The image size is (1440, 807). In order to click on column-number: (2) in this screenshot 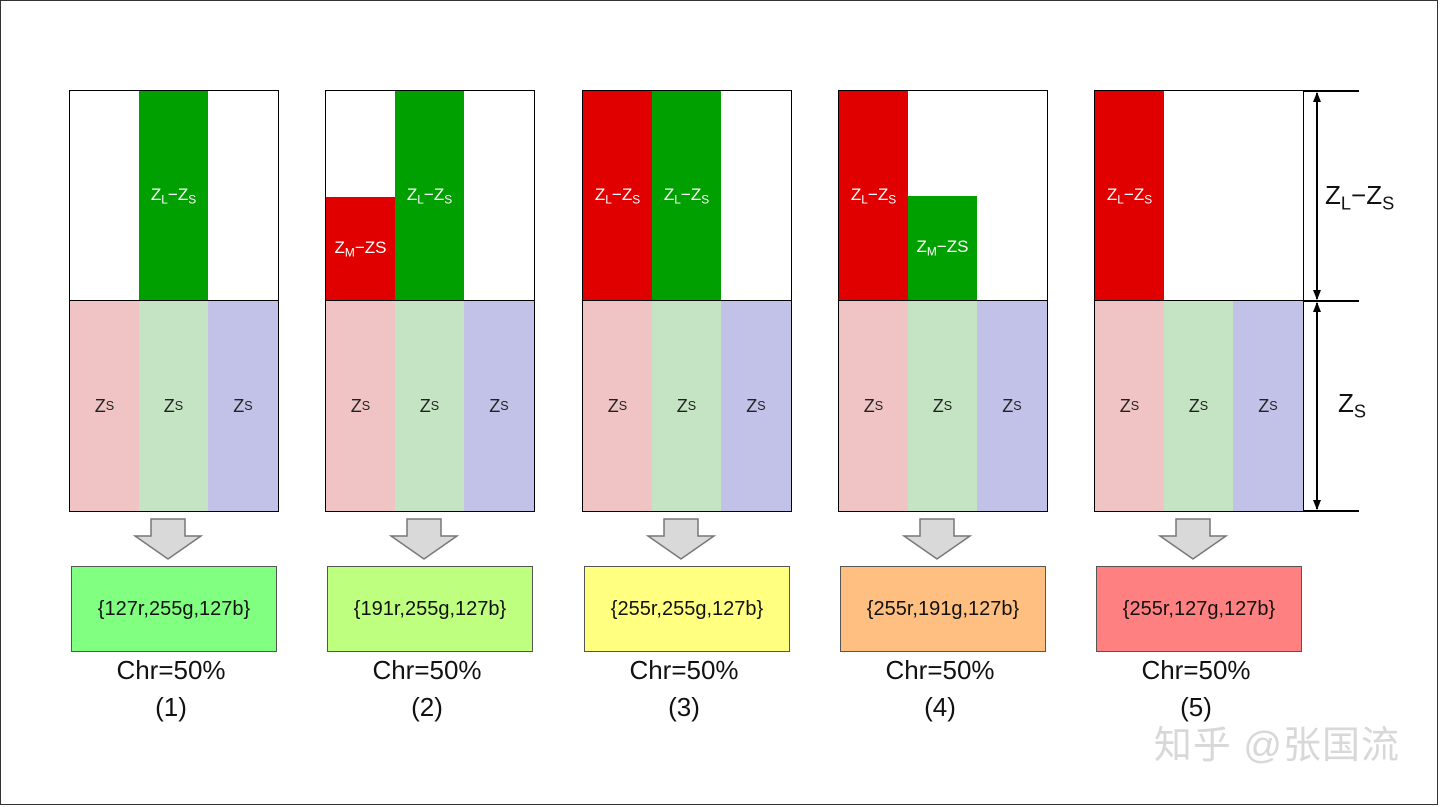, I will do `click(427, 707)`.